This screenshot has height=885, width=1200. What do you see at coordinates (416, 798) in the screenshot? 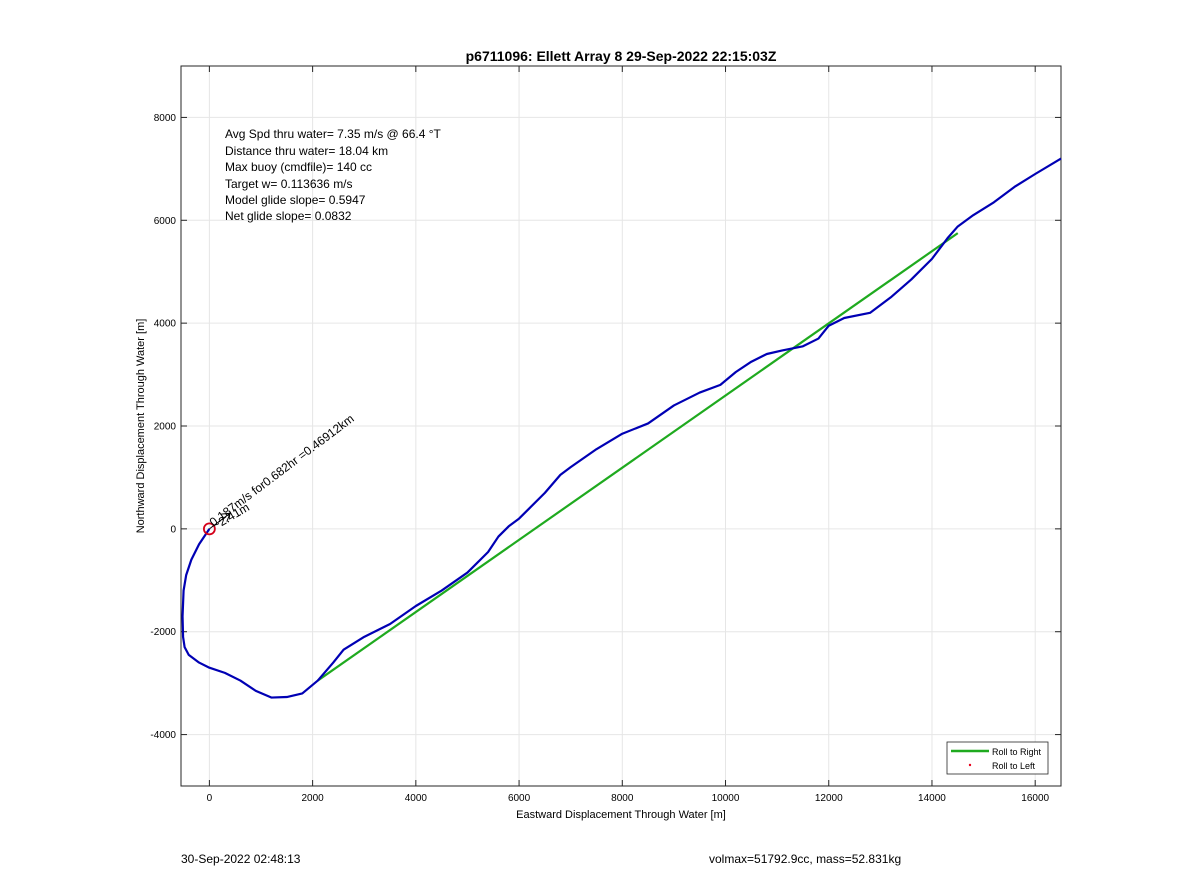
I see `x-tick-label: 4000` at bounding box center [416, 798].